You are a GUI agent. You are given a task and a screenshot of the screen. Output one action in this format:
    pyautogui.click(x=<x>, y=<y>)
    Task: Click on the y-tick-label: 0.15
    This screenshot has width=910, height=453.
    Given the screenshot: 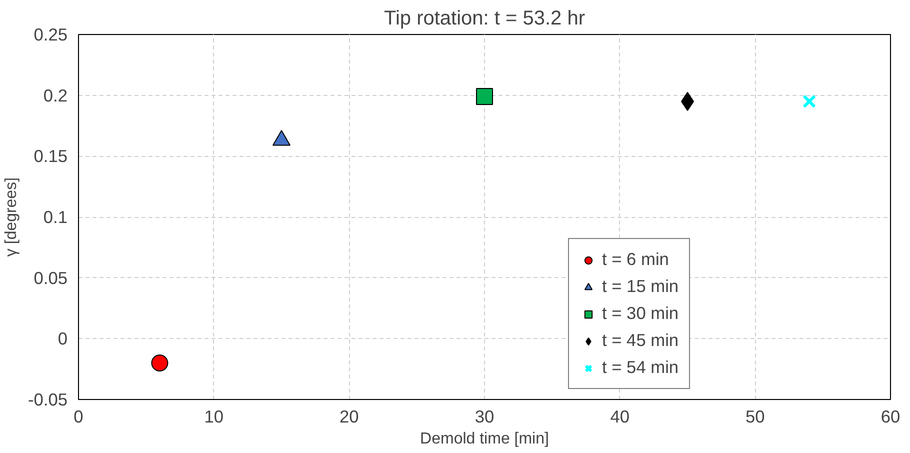 What is the action you would take?
    pyautogui.click(x=51, y=156)
    